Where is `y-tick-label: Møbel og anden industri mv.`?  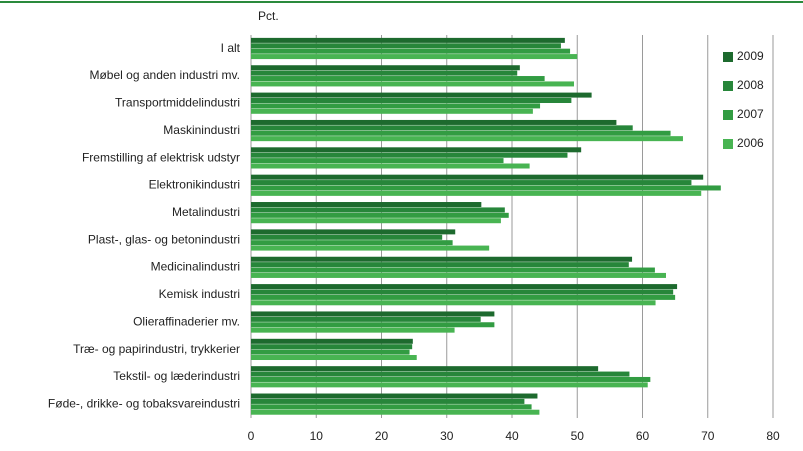 y-tick-label: Møbel og anden industri mv. is located at coordinates (164, 75).